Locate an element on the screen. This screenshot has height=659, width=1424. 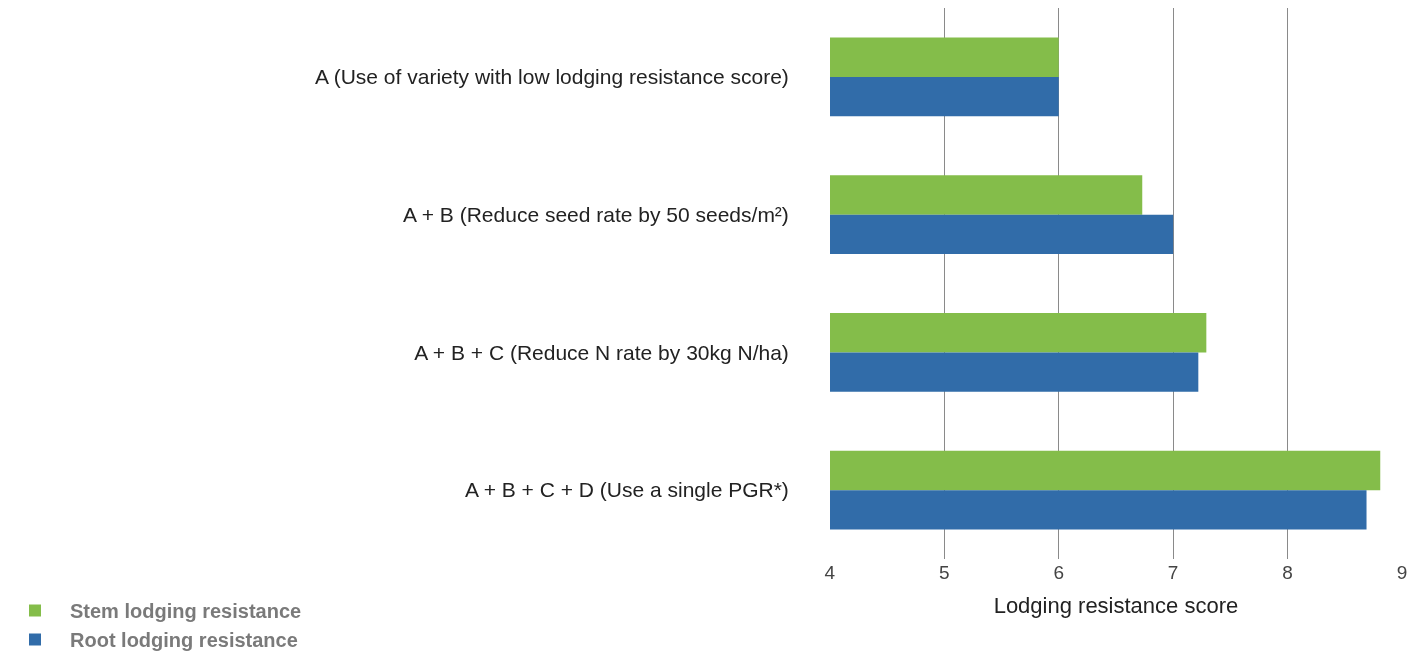
x-tick-label: 5 is located at coordinates (944, 572).